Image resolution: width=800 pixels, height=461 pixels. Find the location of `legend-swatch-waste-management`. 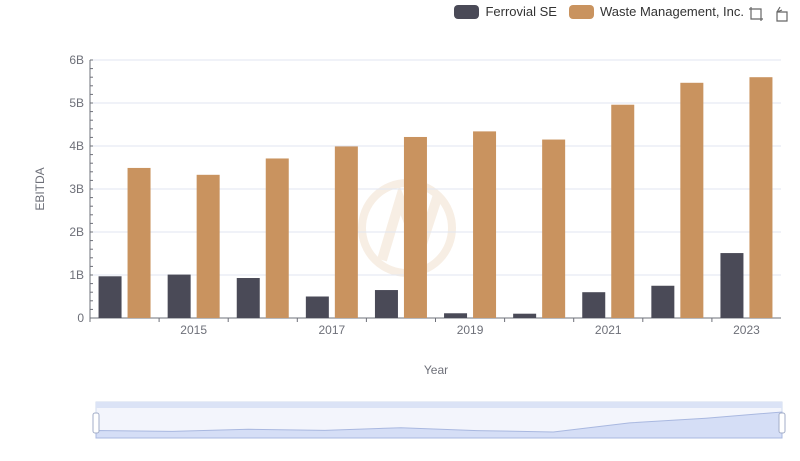

legend-swatch-waste-management is located at coordinates (581, 11).